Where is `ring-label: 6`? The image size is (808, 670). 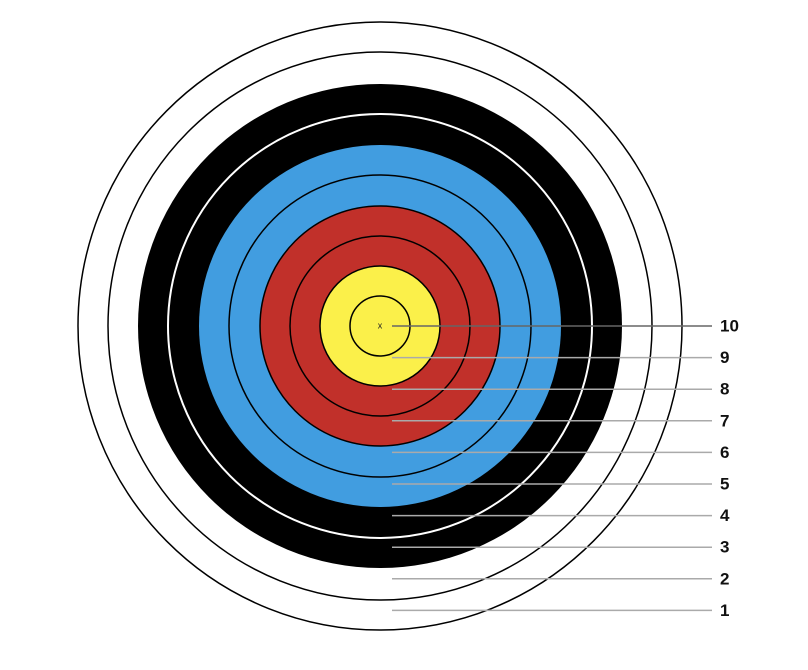
ring-label: 6 is located at coordinates (724, 452).